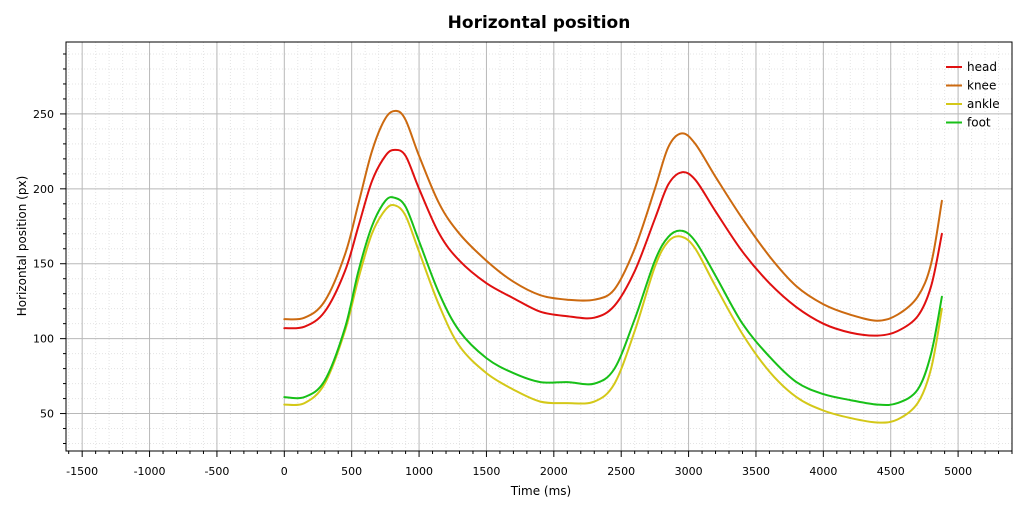  Describe the element at coordinates (43, 114) in the screenshot. I see `y-tick-label: 250` at that location.